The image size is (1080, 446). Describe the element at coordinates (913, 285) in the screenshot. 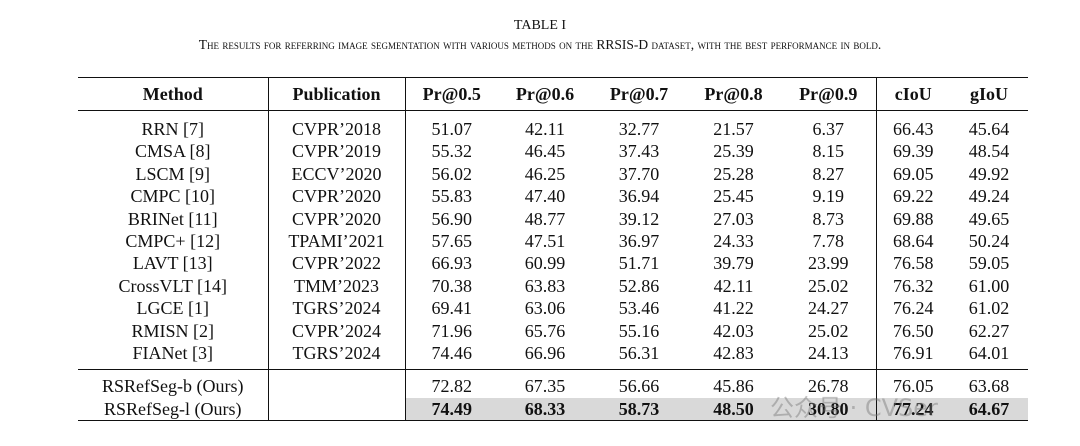

I see `table-cell: 76.32` at that location.